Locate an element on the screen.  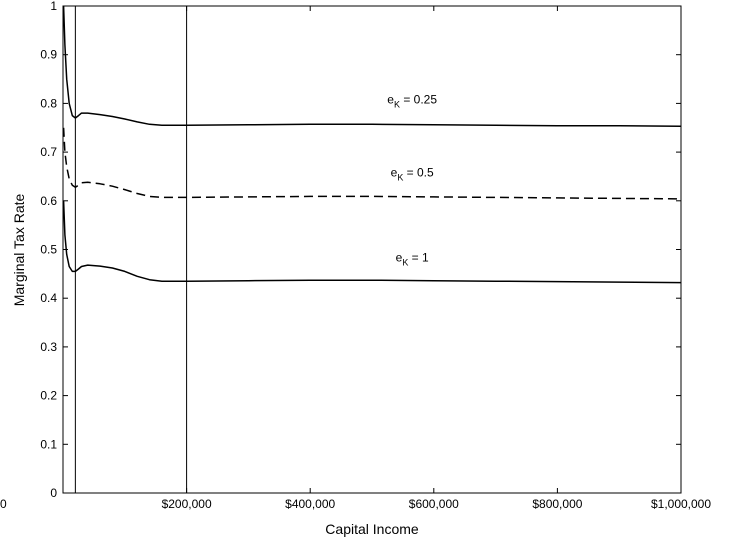
y-tick-label: 0.1 is located at coordinates (48, 444).